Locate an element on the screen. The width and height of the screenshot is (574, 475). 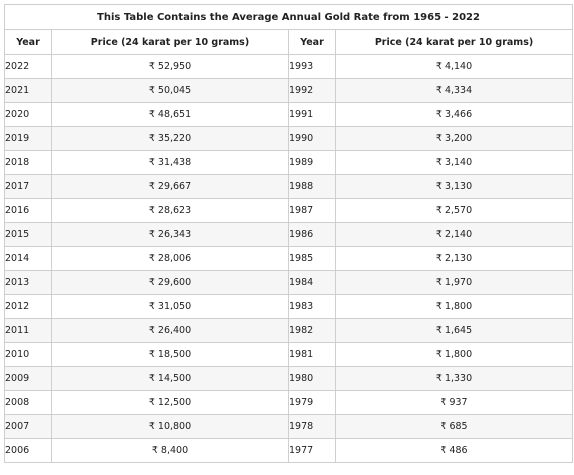
price-left-cell: ₹ 35,220 is located at coordinates (170, 138).